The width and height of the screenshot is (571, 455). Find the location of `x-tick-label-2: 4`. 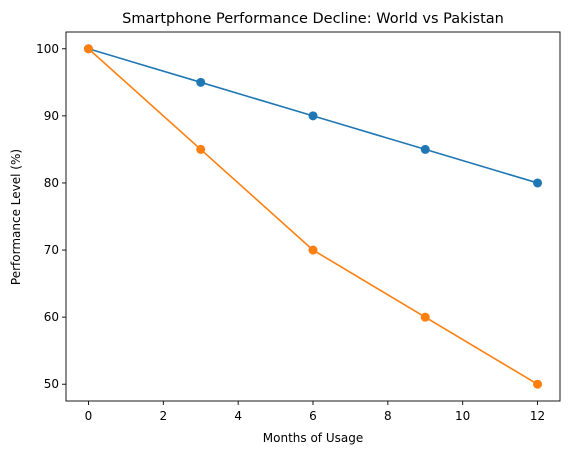

x-tick-label-2: 4 is located at coordinates (238, 416).